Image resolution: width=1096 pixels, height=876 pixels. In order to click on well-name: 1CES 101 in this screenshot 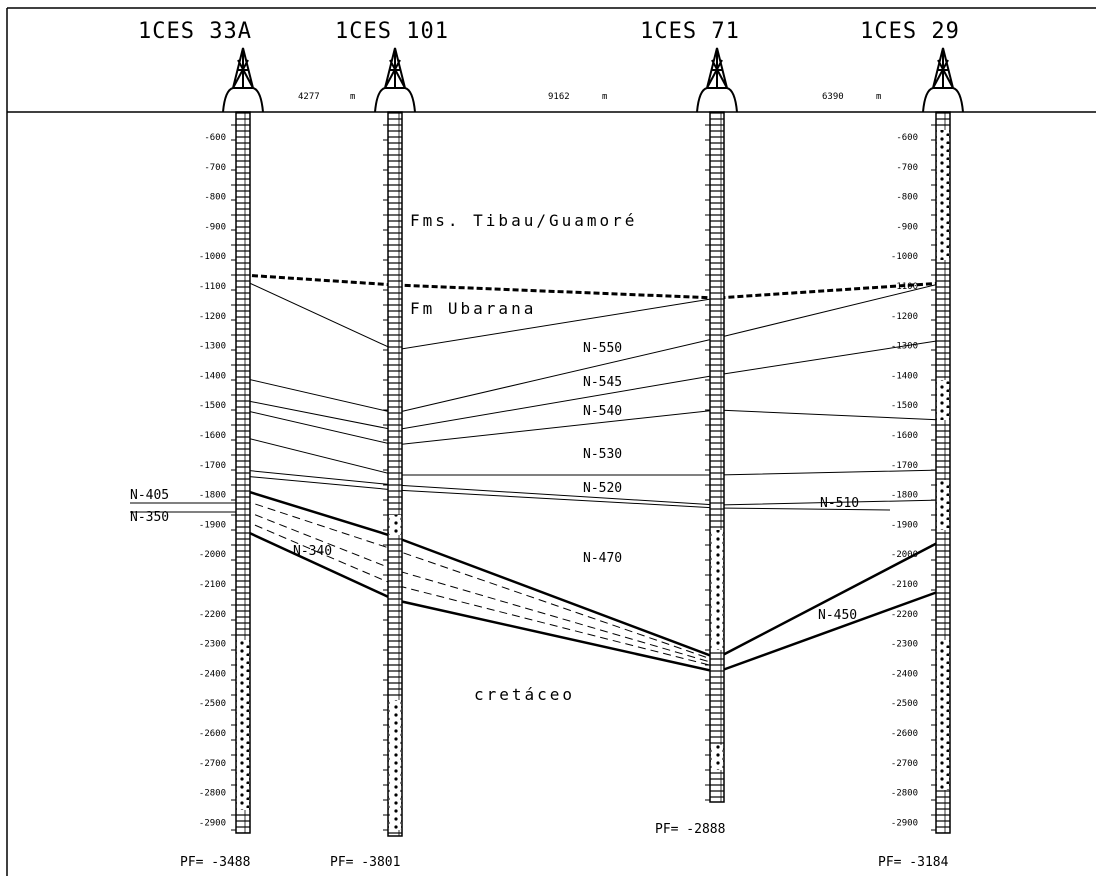, I will do `click(392, 31)`.